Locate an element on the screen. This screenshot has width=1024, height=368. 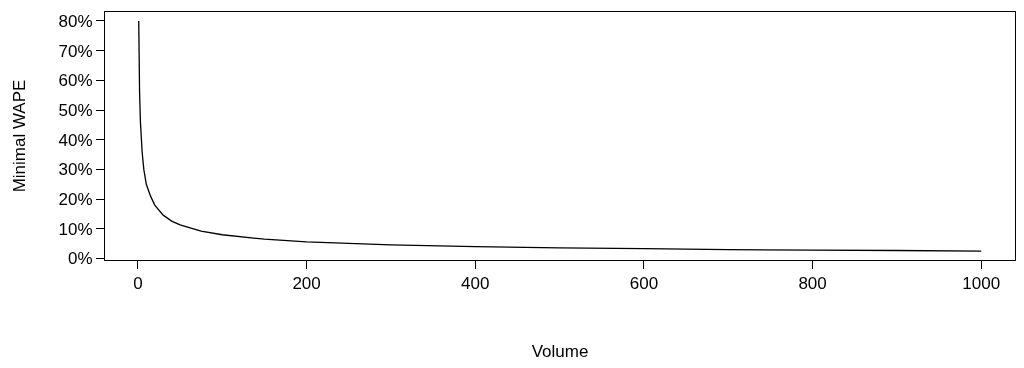
y-tick-label: 50% is located at coordinates (75, 110).